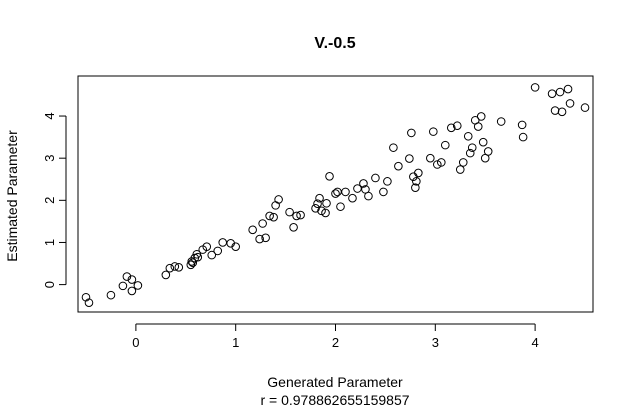  What do you see at coordinates (135, 342) in the screenshot?
I see `x-tick-label: 0` at bounding box center [135, 342].